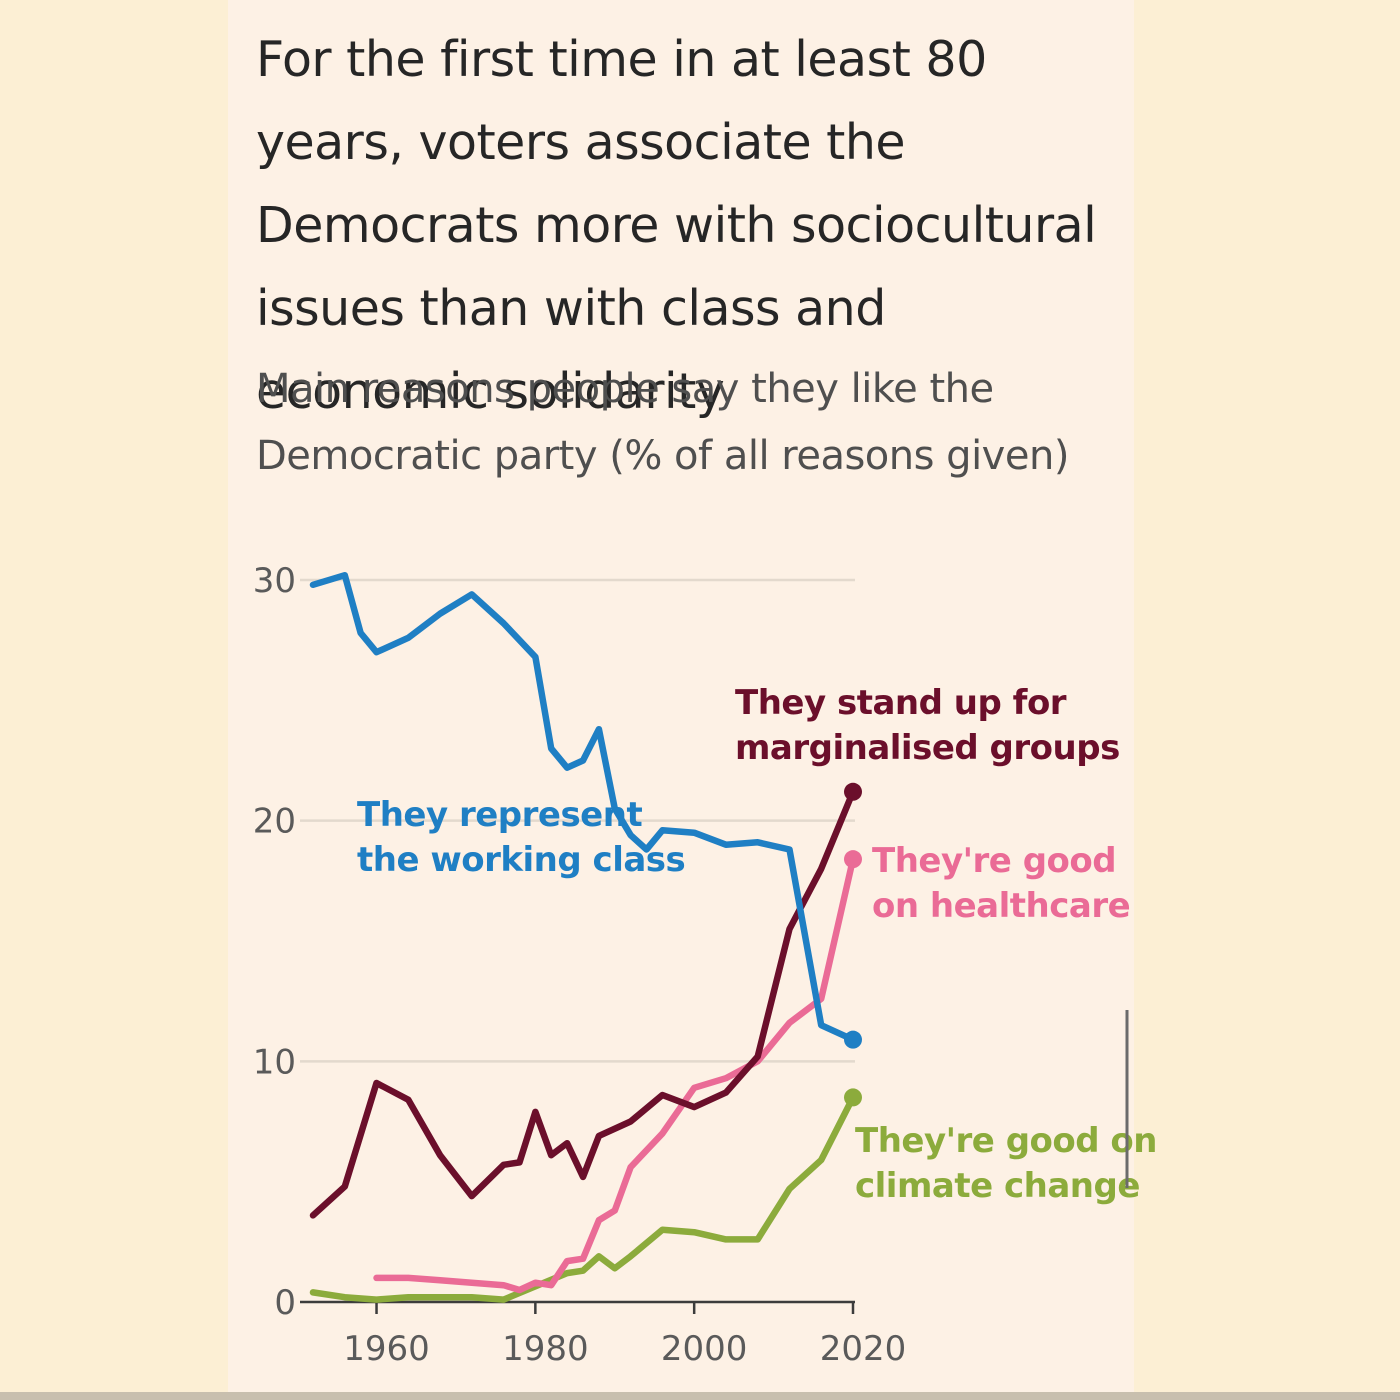 Image resolution: width=1400 pixels, height=1400 pixels. I want to click on series-label-marginalised: They stand up for, so click(901, 703).